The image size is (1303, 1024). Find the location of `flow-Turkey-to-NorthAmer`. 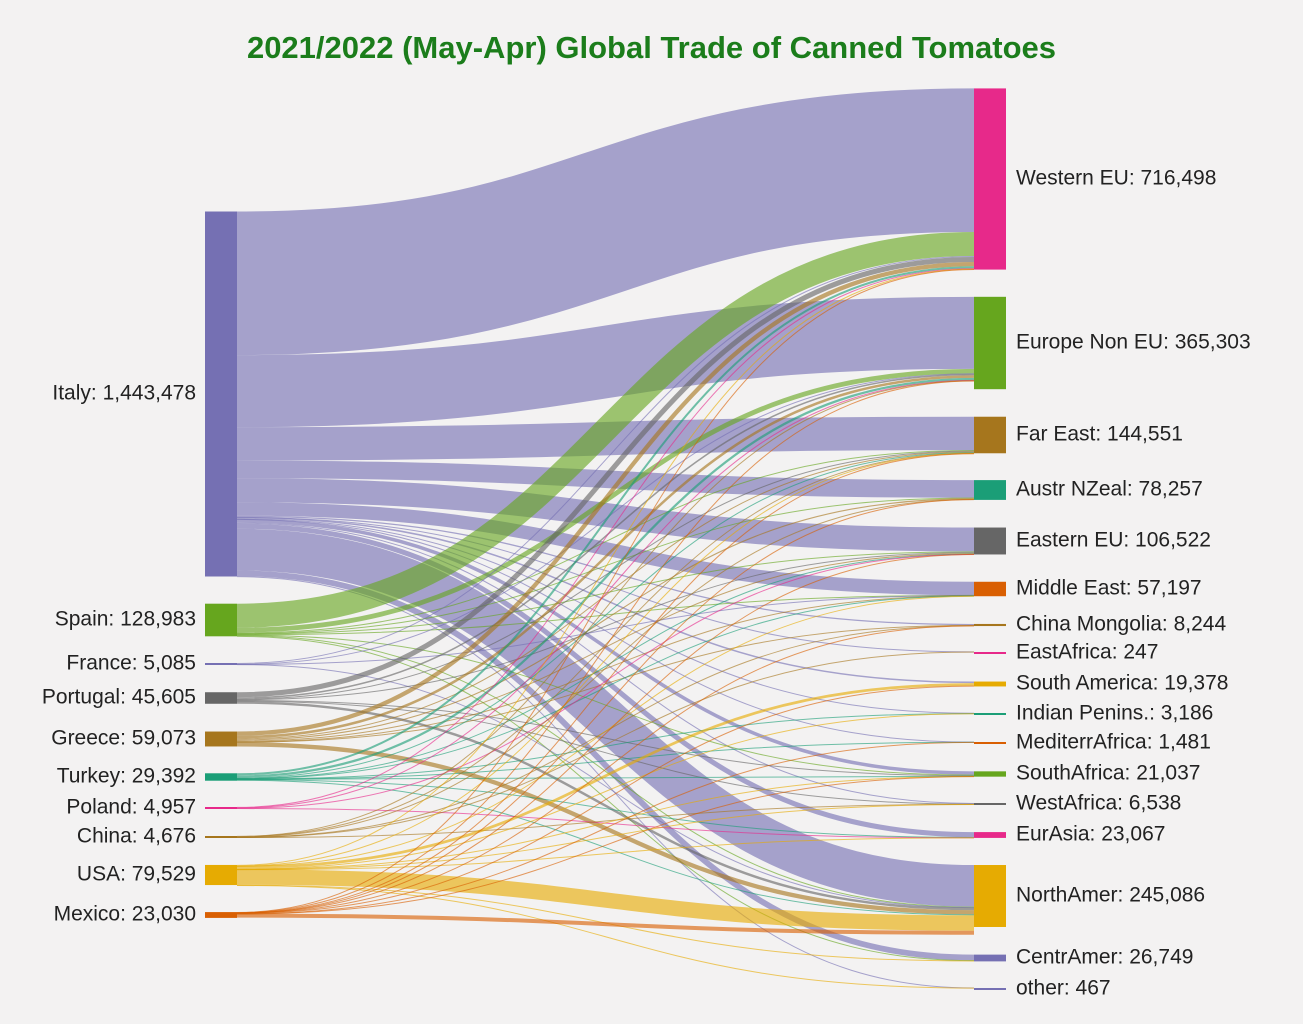

flow-Turkey-to-NorthAmer is located at coordinates (605, 847).